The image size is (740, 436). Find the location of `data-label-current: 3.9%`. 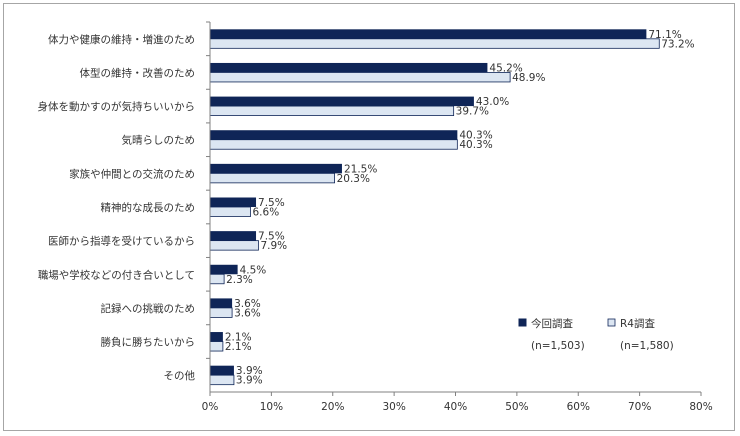

data-label-current: 3.9% is located at coordinates (249, 371).